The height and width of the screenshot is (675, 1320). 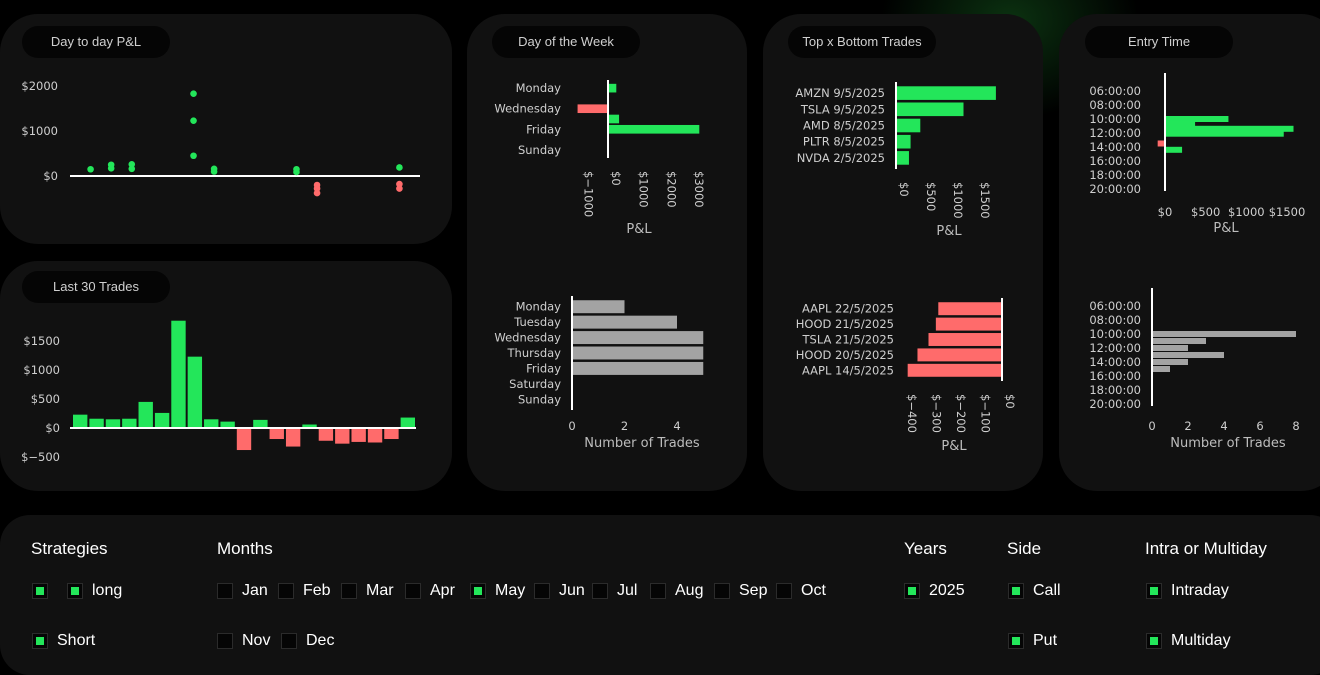 I want to click on x-tick-label: $1500, so click(x=985, y=200).